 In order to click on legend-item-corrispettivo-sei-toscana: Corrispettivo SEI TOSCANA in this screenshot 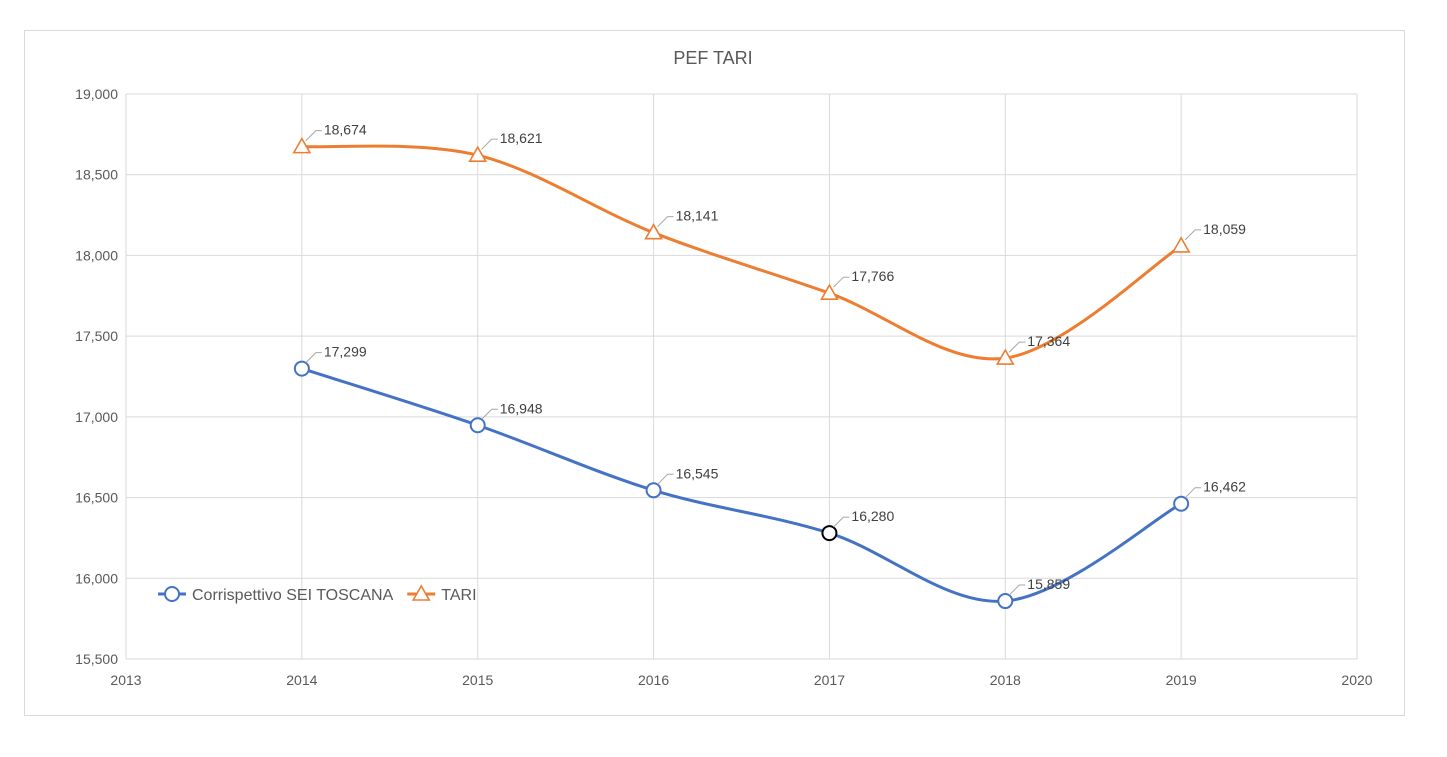, I will do `click(276, 595)`.